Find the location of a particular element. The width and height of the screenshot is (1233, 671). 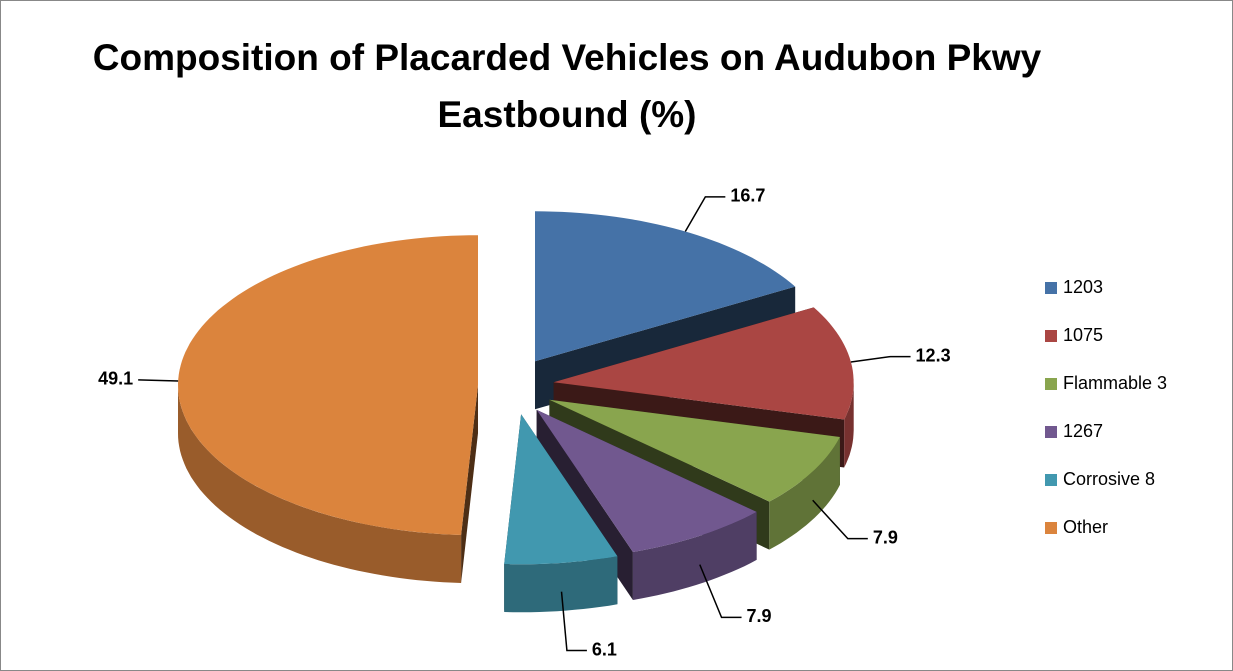

legend-label: Flammable 3 is located at coordinates (1115, 383).